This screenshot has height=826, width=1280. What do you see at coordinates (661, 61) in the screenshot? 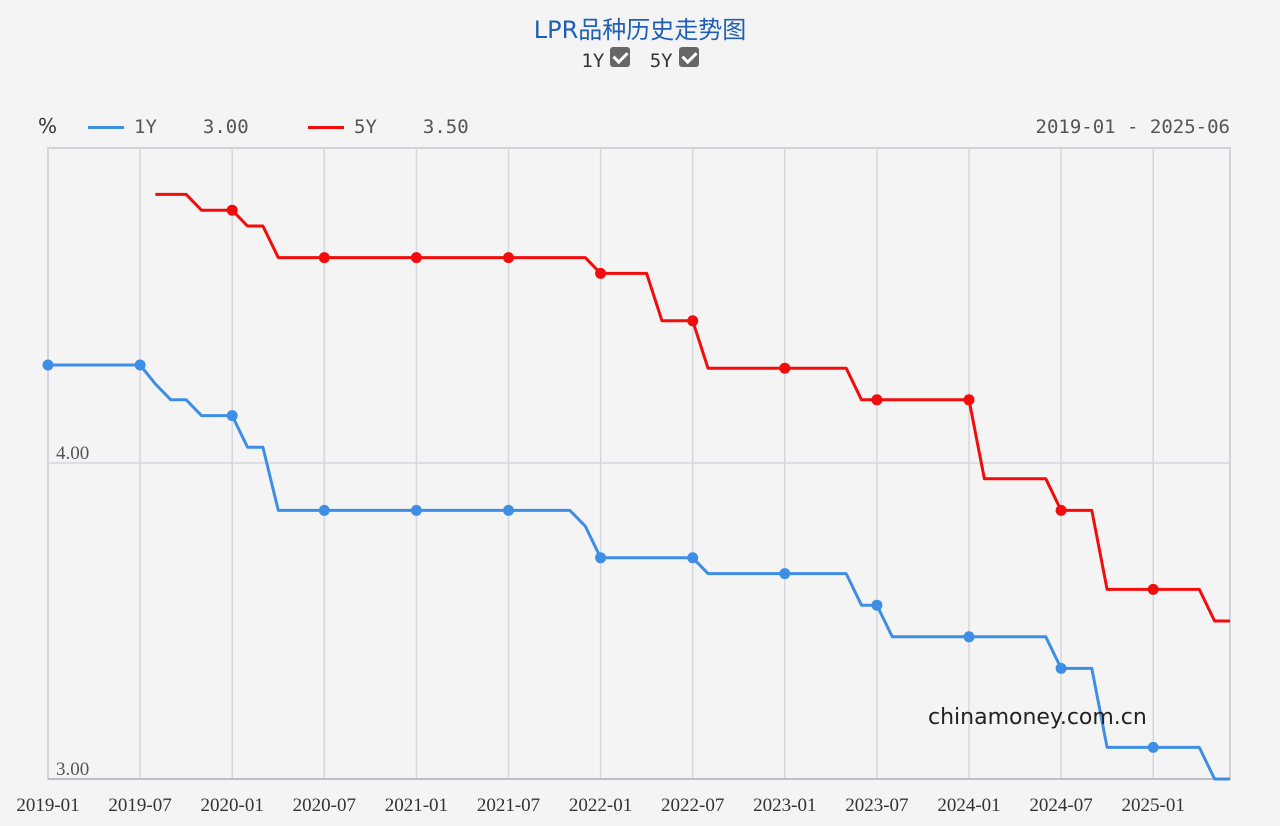
I see `toggle-5y-label: 5Y` at bounding box center [661, 61].